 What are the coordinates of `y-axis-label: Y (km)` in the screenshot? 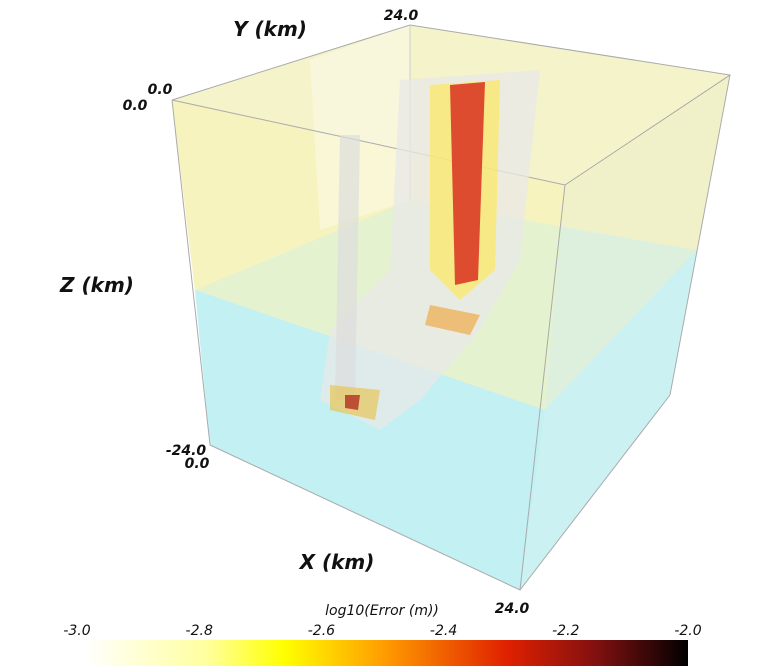 It's located at (270, 29).